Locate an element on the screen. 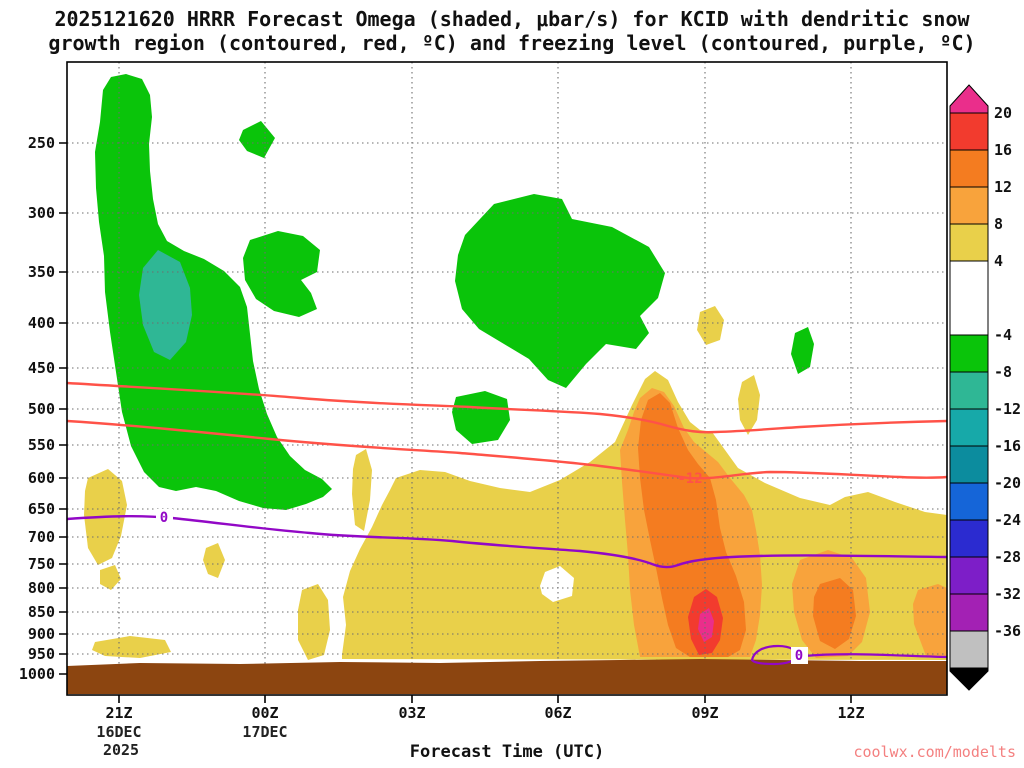 The height and width of the screenshot is (768, 1024). deep-orange-right-core is located at coordinates (834, 613).